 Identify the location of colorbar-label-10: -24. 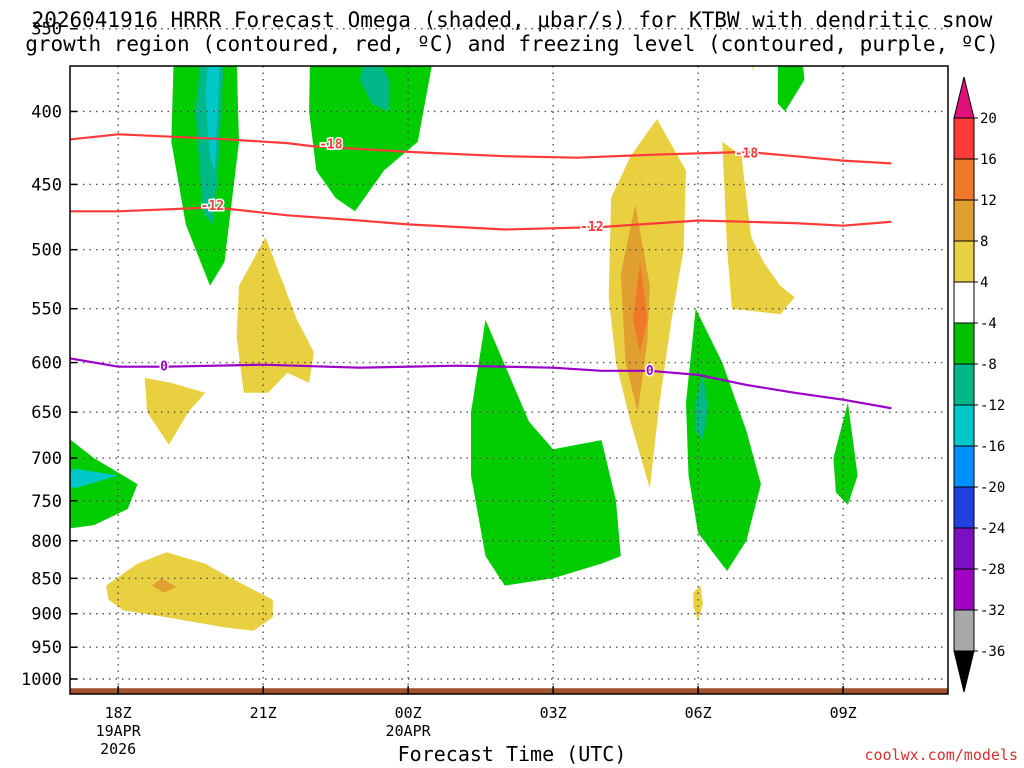
(992, 529).